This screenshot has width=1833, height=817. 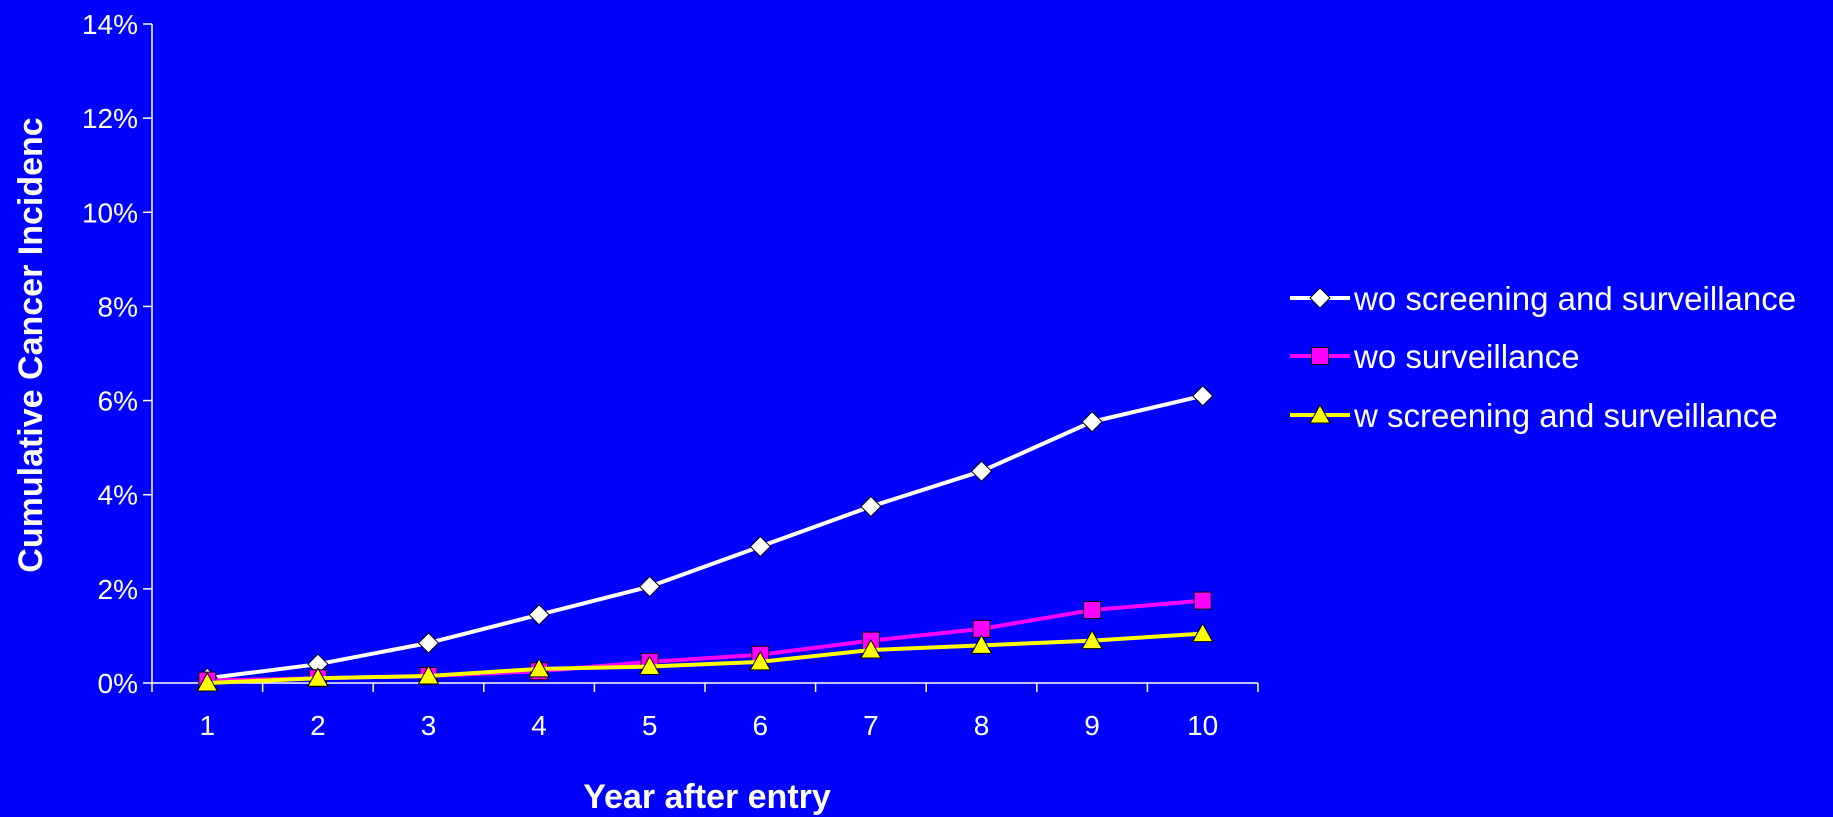 I want to click on x-tick-label: 3, so click(x=429, y=725).